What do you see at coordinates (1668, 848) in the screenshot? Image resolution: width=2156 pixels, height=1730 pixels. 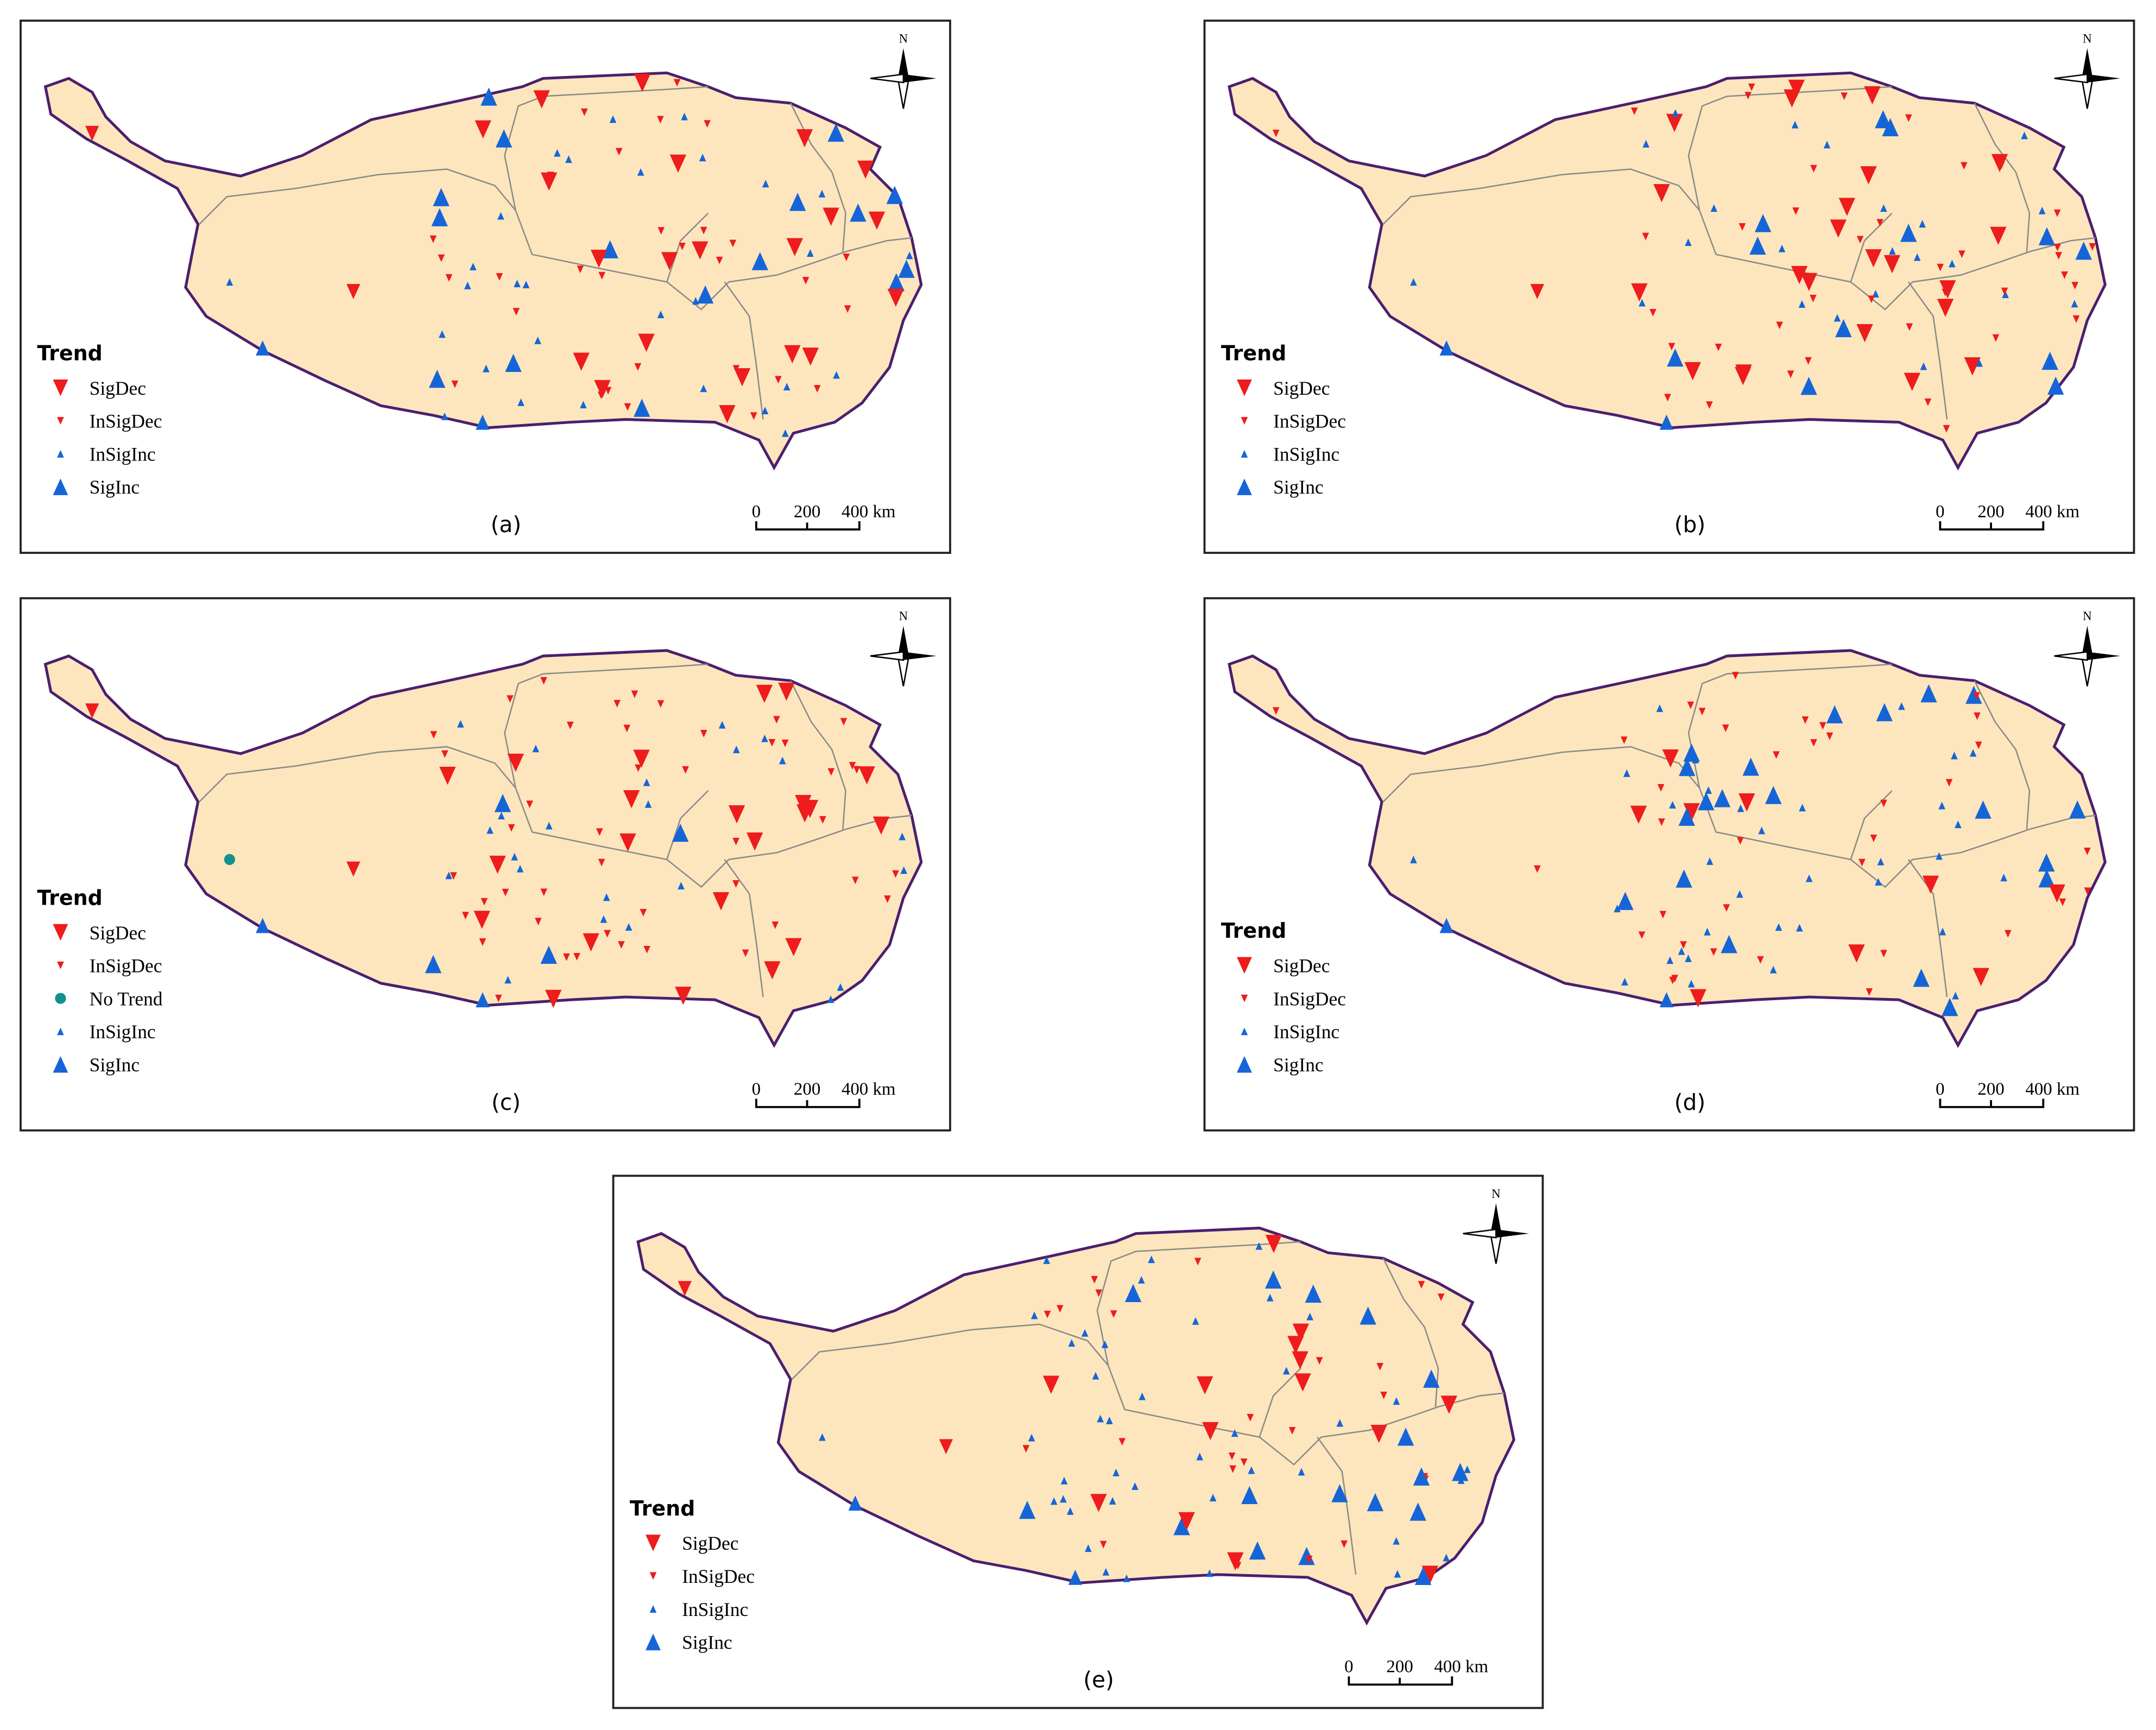 I see `plateau-outline` at bounding box center [1668, 848].